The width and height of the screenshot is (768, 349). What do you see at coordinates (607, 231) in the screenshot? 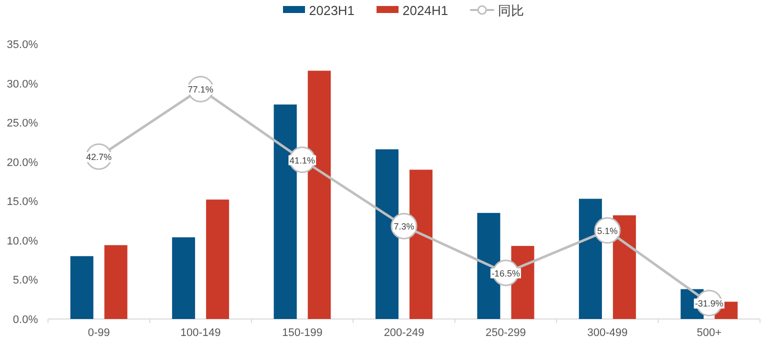
I see `data-label: 5.1%` at bounding box center [607, 231].